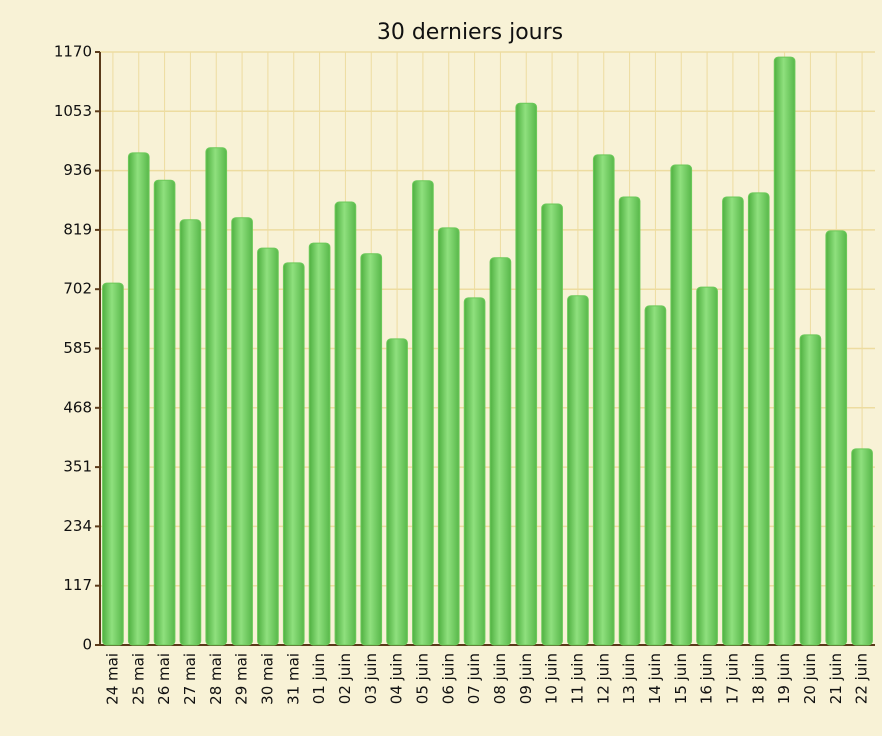 The width and height of the screenshot is (882, 740). I want to click on x-tick-label: 01 juin, so click(319, 678).